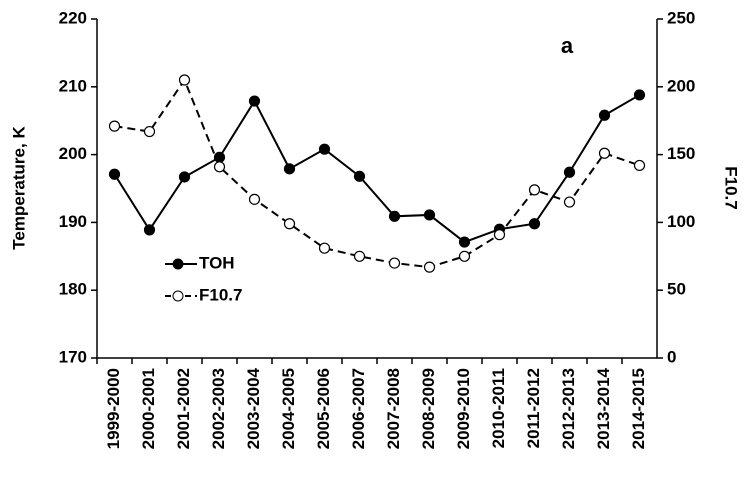  What do you see at coordinates (217, 262) in the screenshot?
I see `legend-label: TOH` at bounding box center [217, 262].